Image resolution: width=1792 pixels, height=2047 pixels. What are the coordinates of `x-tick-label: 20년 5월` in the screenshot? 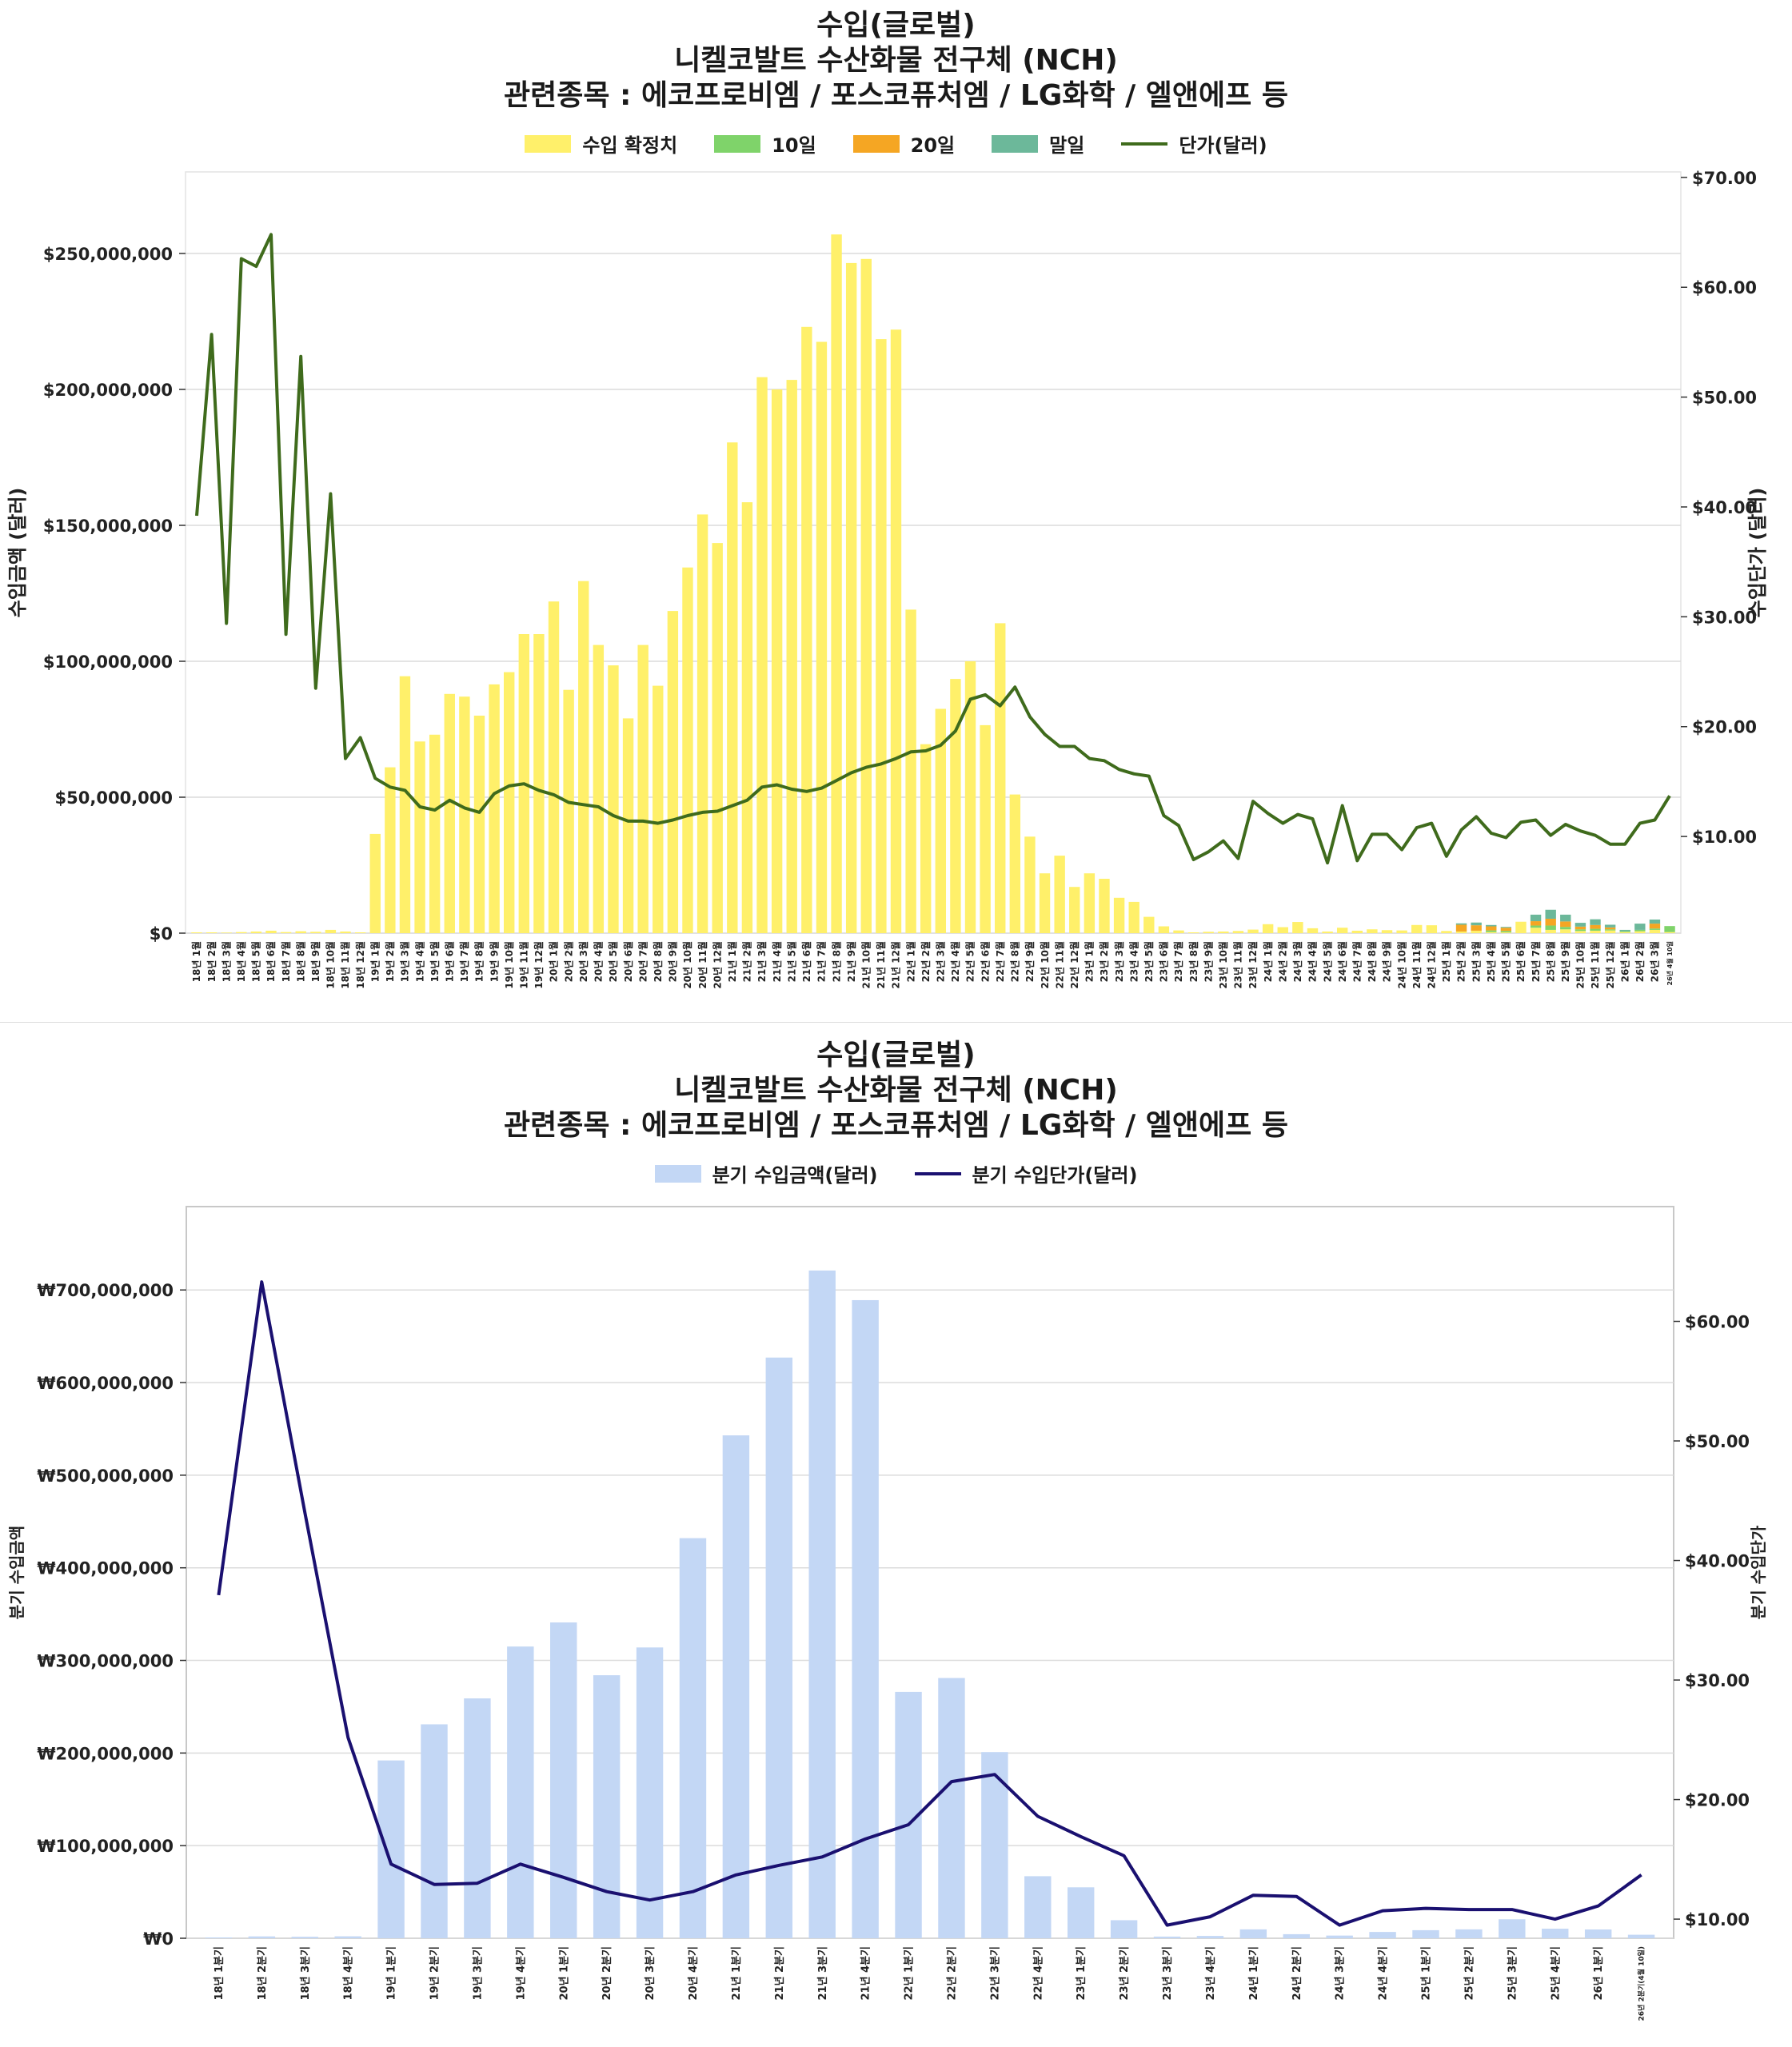 It's located at (613, 961).